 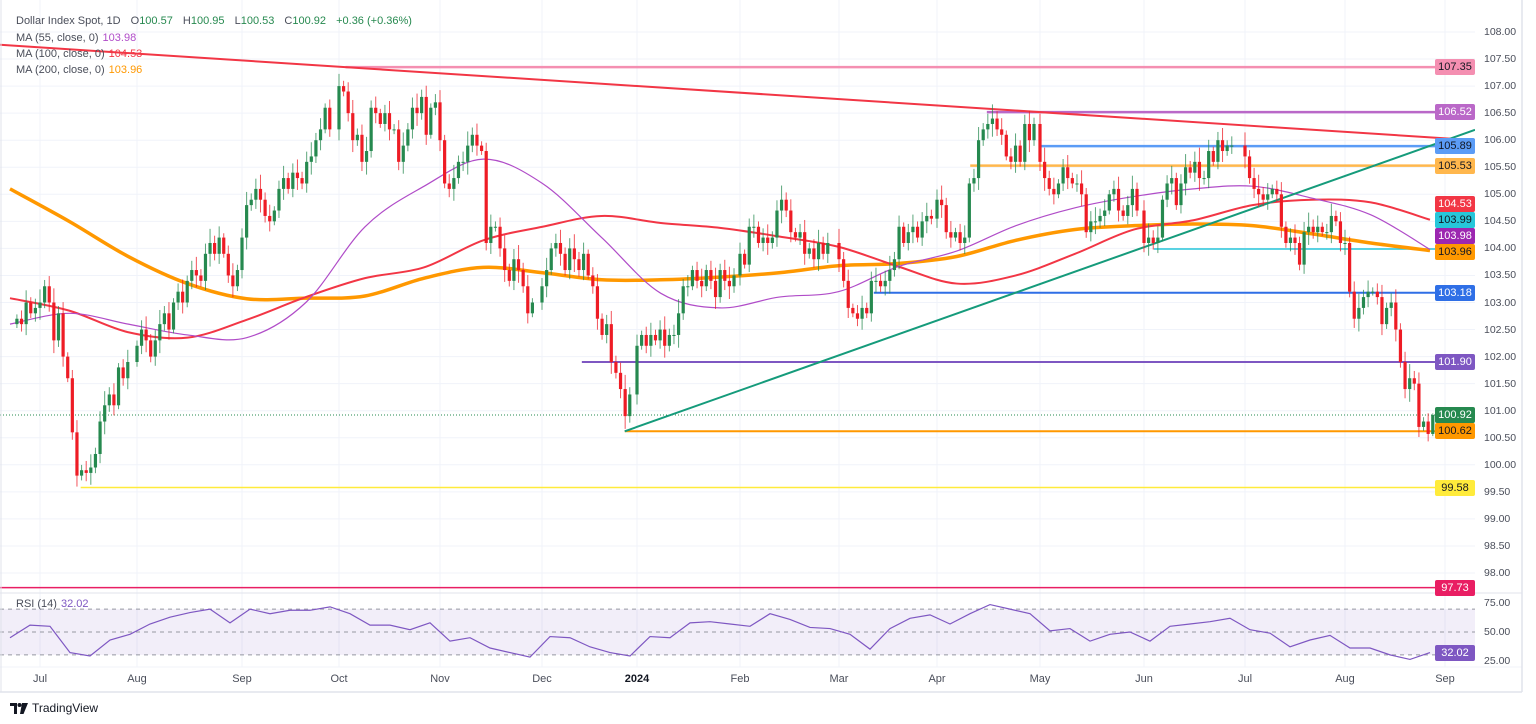 What do you see at coordinates (1497, 545) in the screenshot?
I see `price-tick: 98.50` at bounding box center [1497, 545].